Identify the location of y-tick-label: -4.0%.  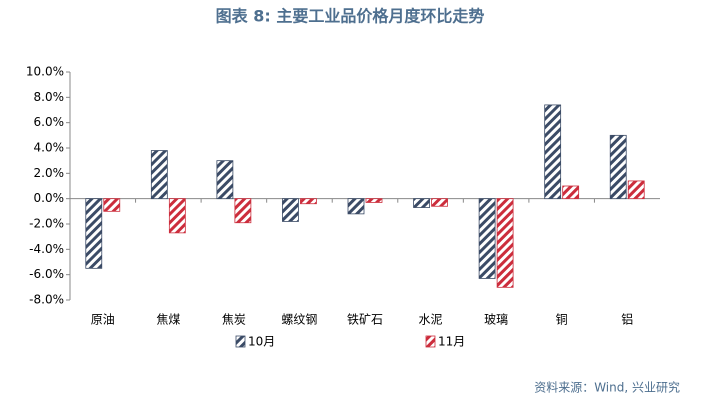
(46, 249).